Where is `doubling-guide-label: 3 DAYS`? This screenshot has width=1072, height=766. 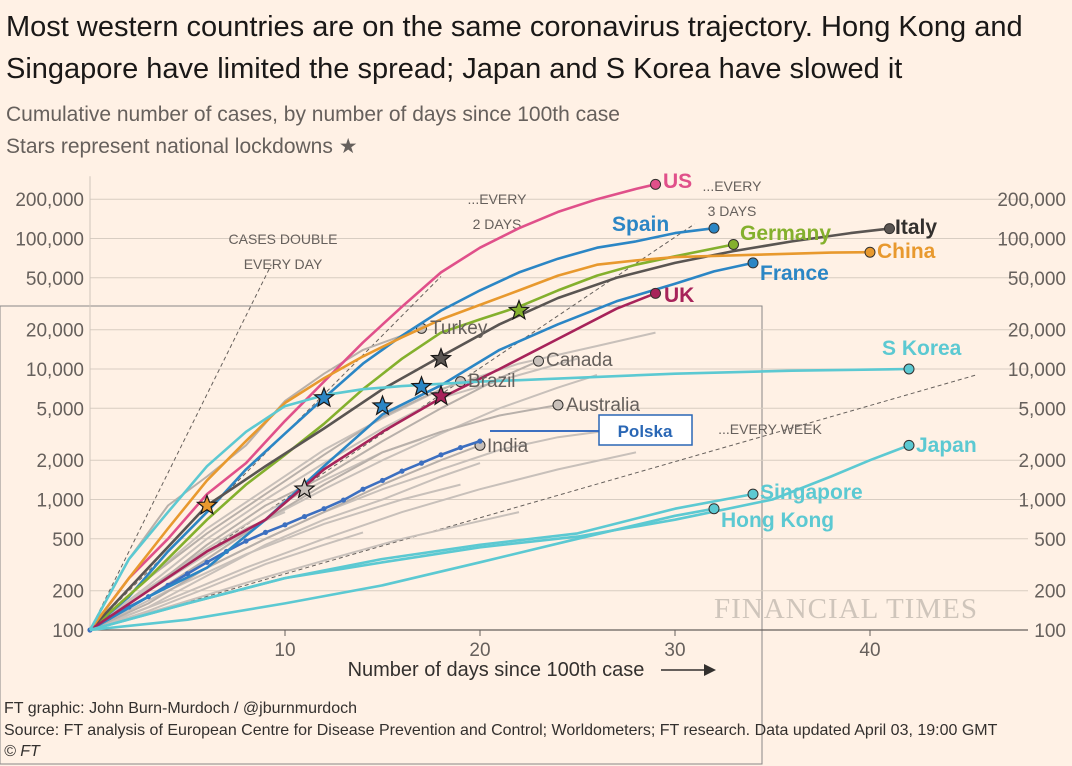
doubling-guide-label: 3 DAYS is located at coordinates (732, 211).